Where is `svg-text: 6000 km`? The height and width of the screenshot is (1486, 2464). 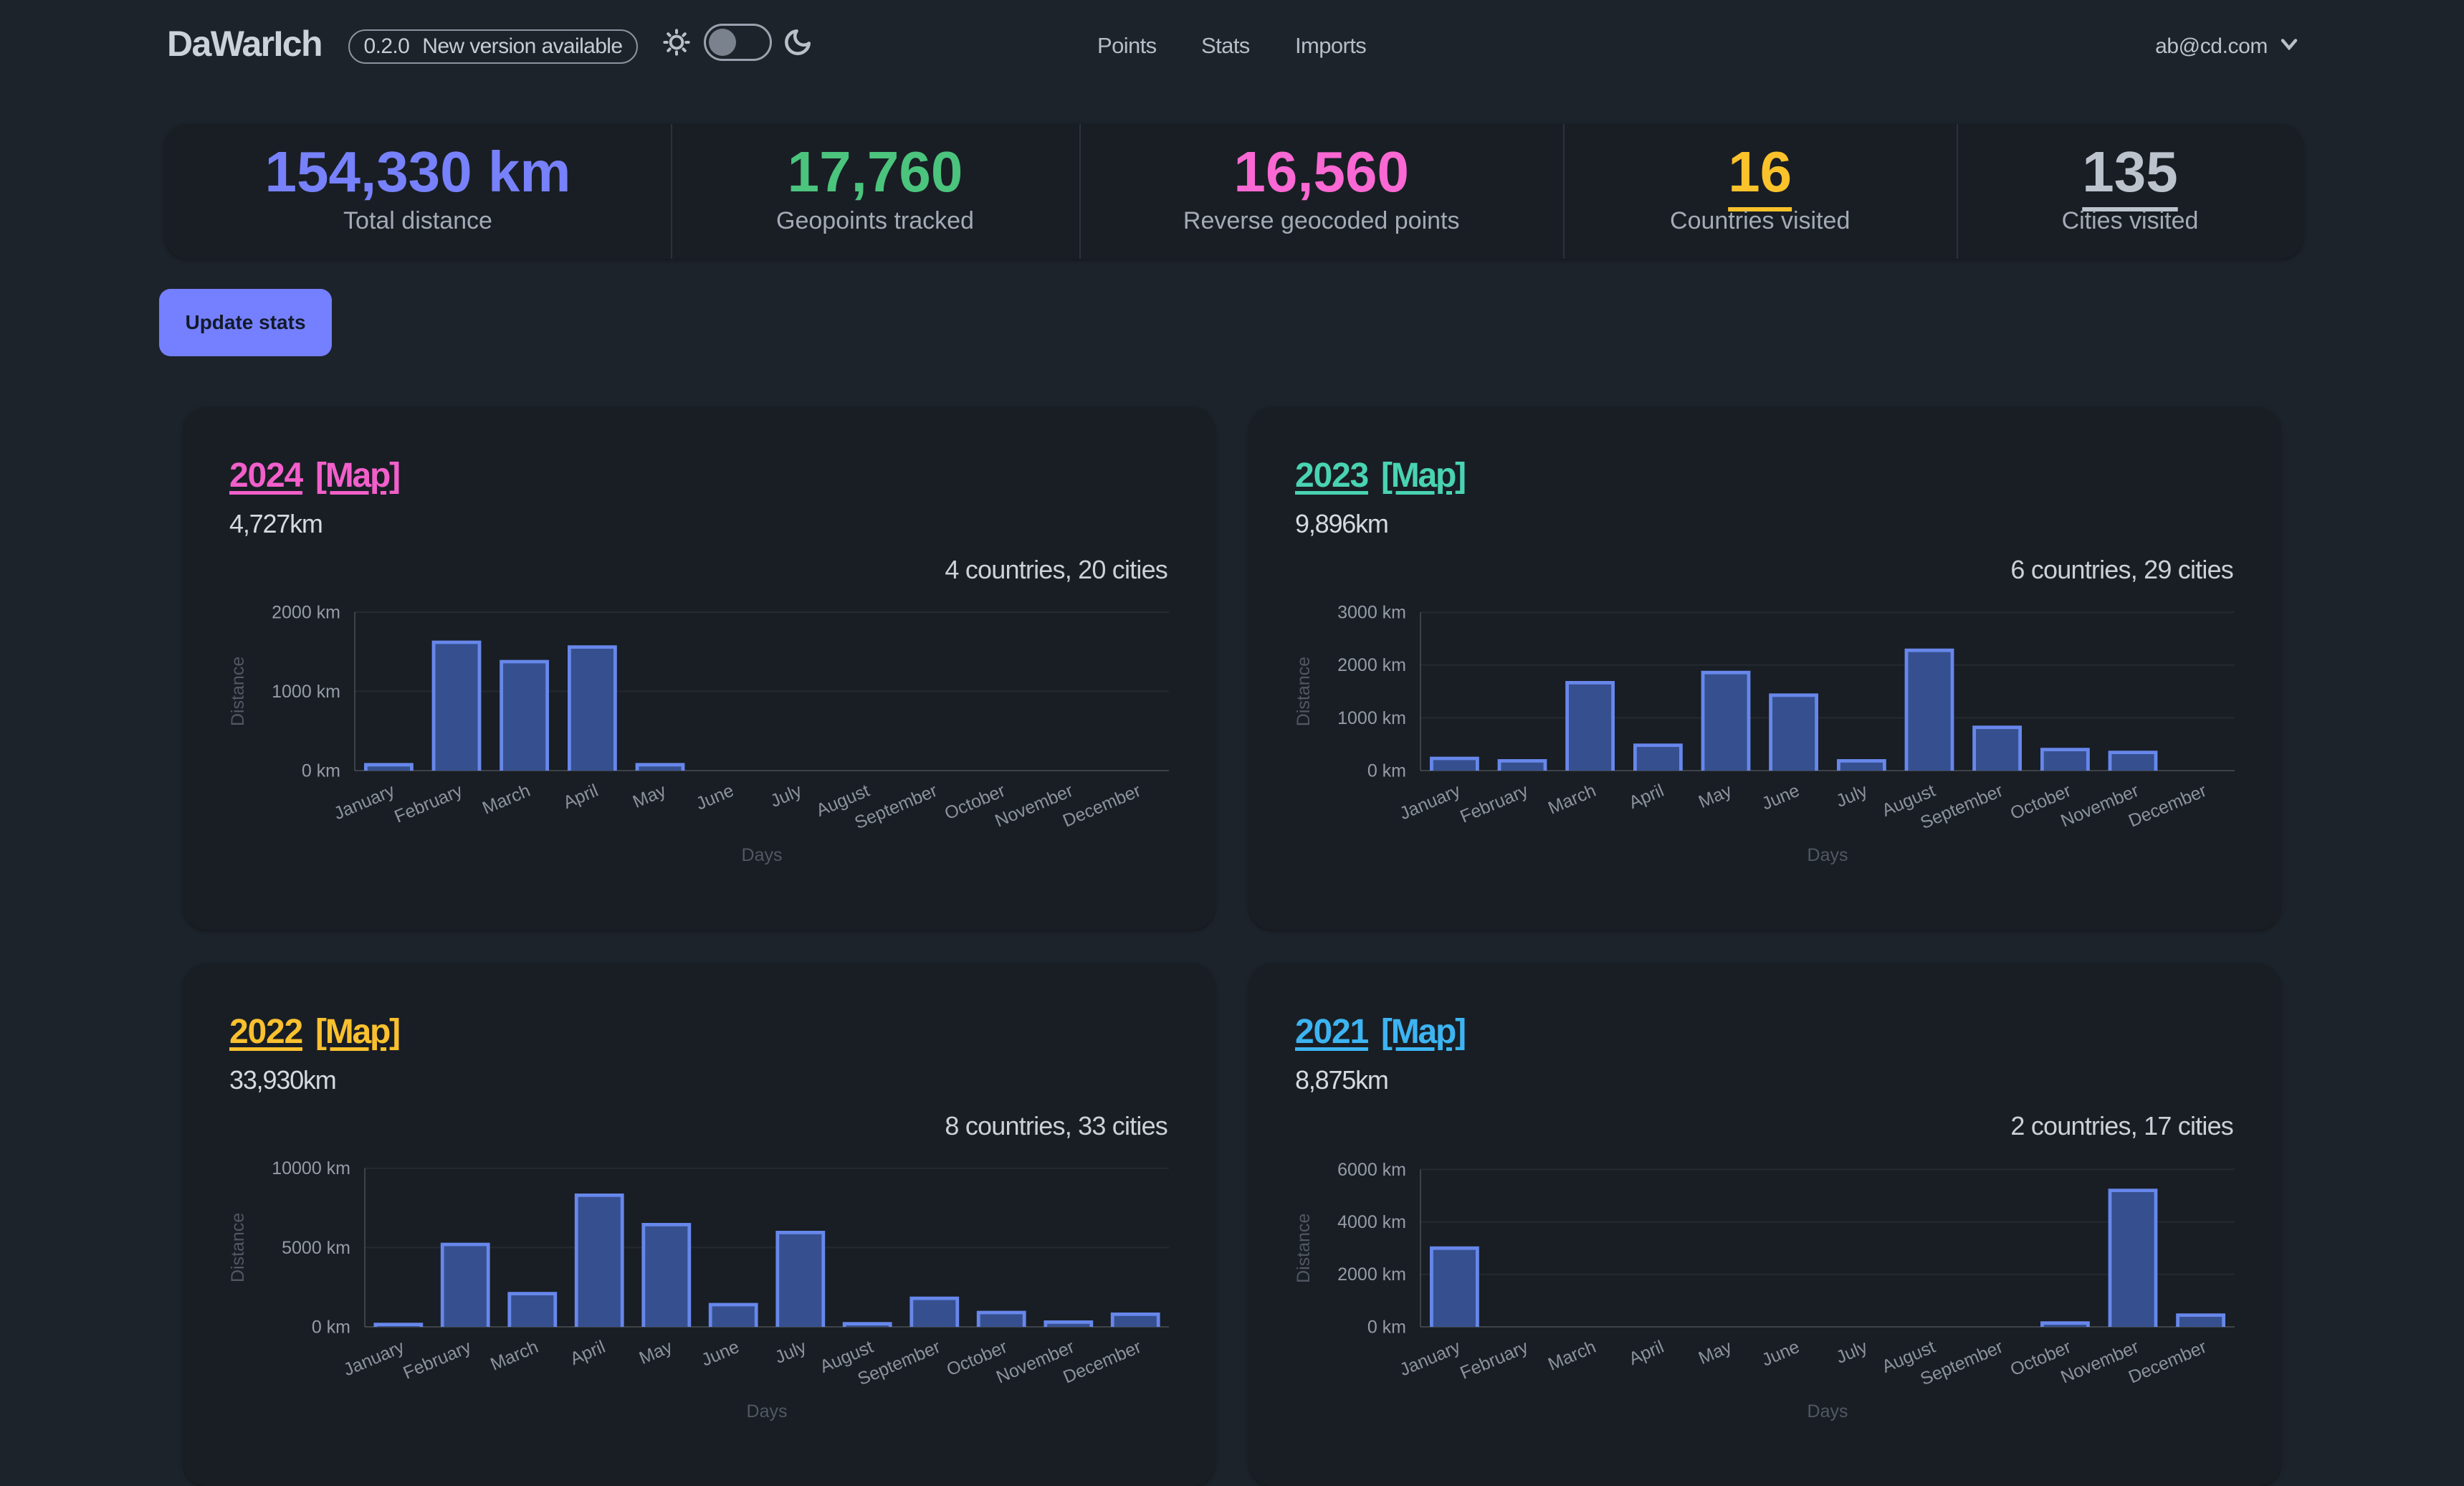 svg-text: 6000 km is located at coordinates (1371, 1170).